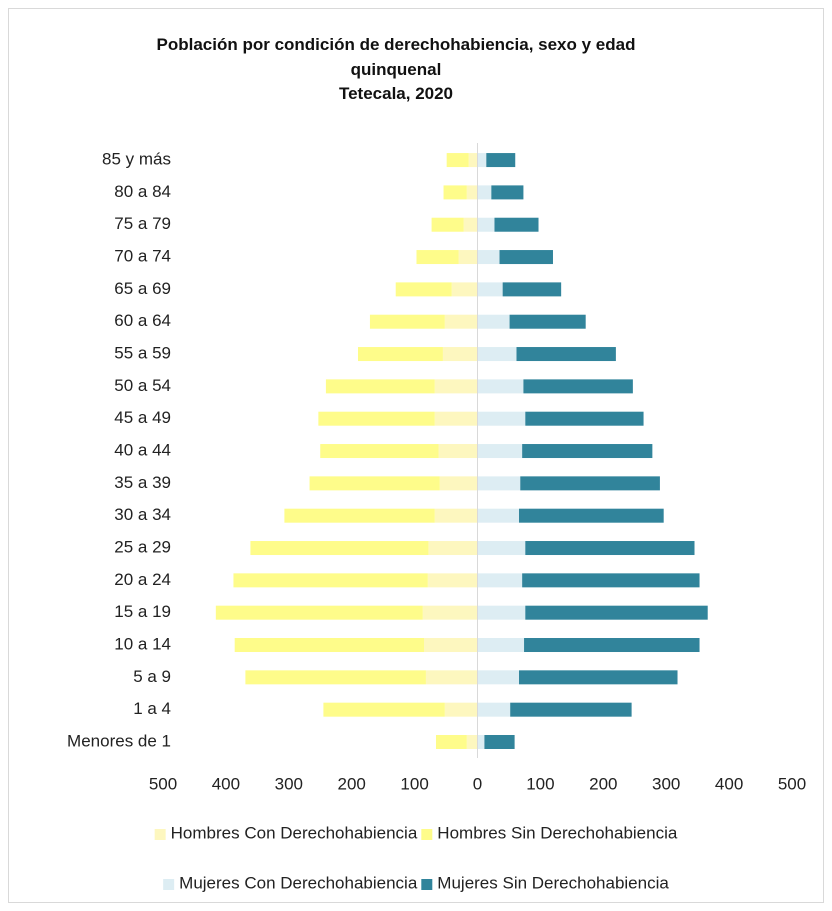 This screenshot has height=911, width=832. What do you see at coordinates (142, 256) in the screenshot?
I see `y-tick-label: 70 a 74` at bounding box center [142, 256].